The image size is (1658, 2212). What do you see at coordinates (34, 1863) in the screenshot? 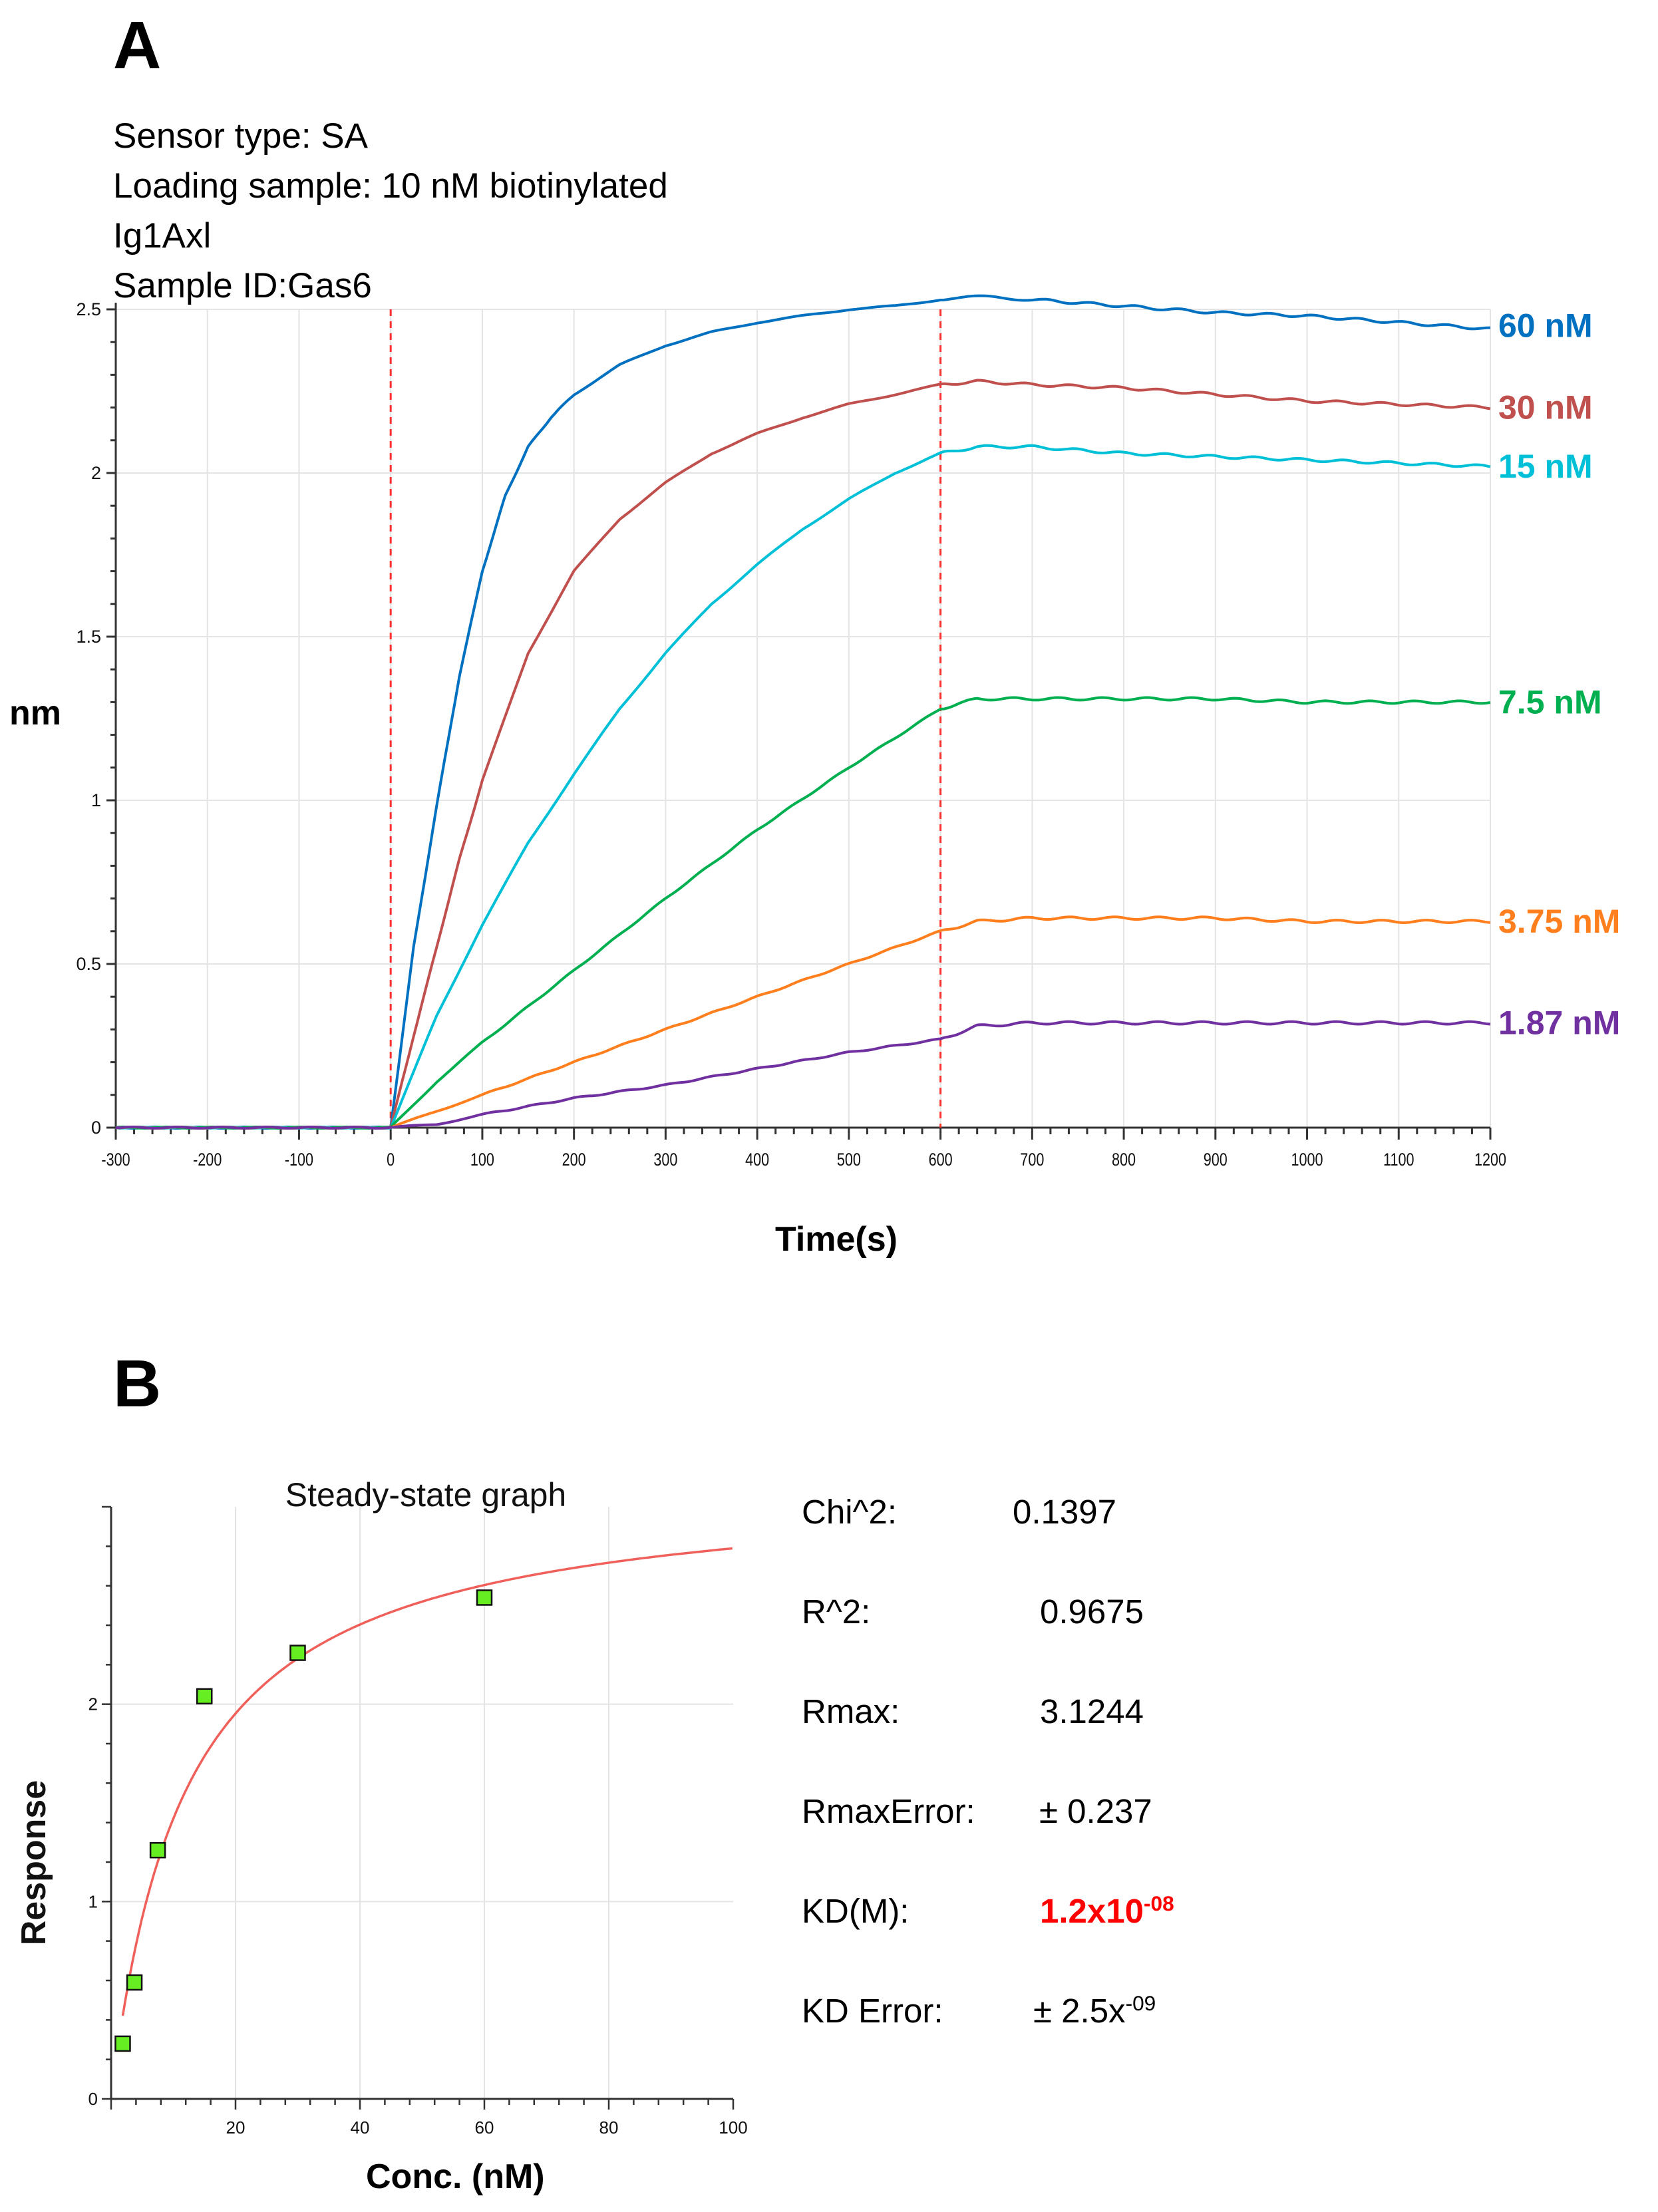
I see `chart-b-y-axis-title: Response` at bounding box center [34, 1863].